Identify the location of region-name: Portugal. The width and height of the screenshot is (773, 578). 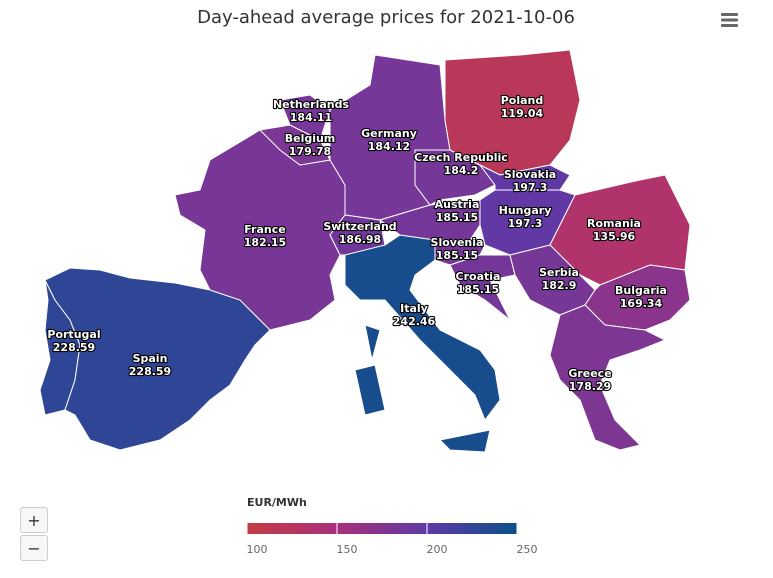
(73, 334).